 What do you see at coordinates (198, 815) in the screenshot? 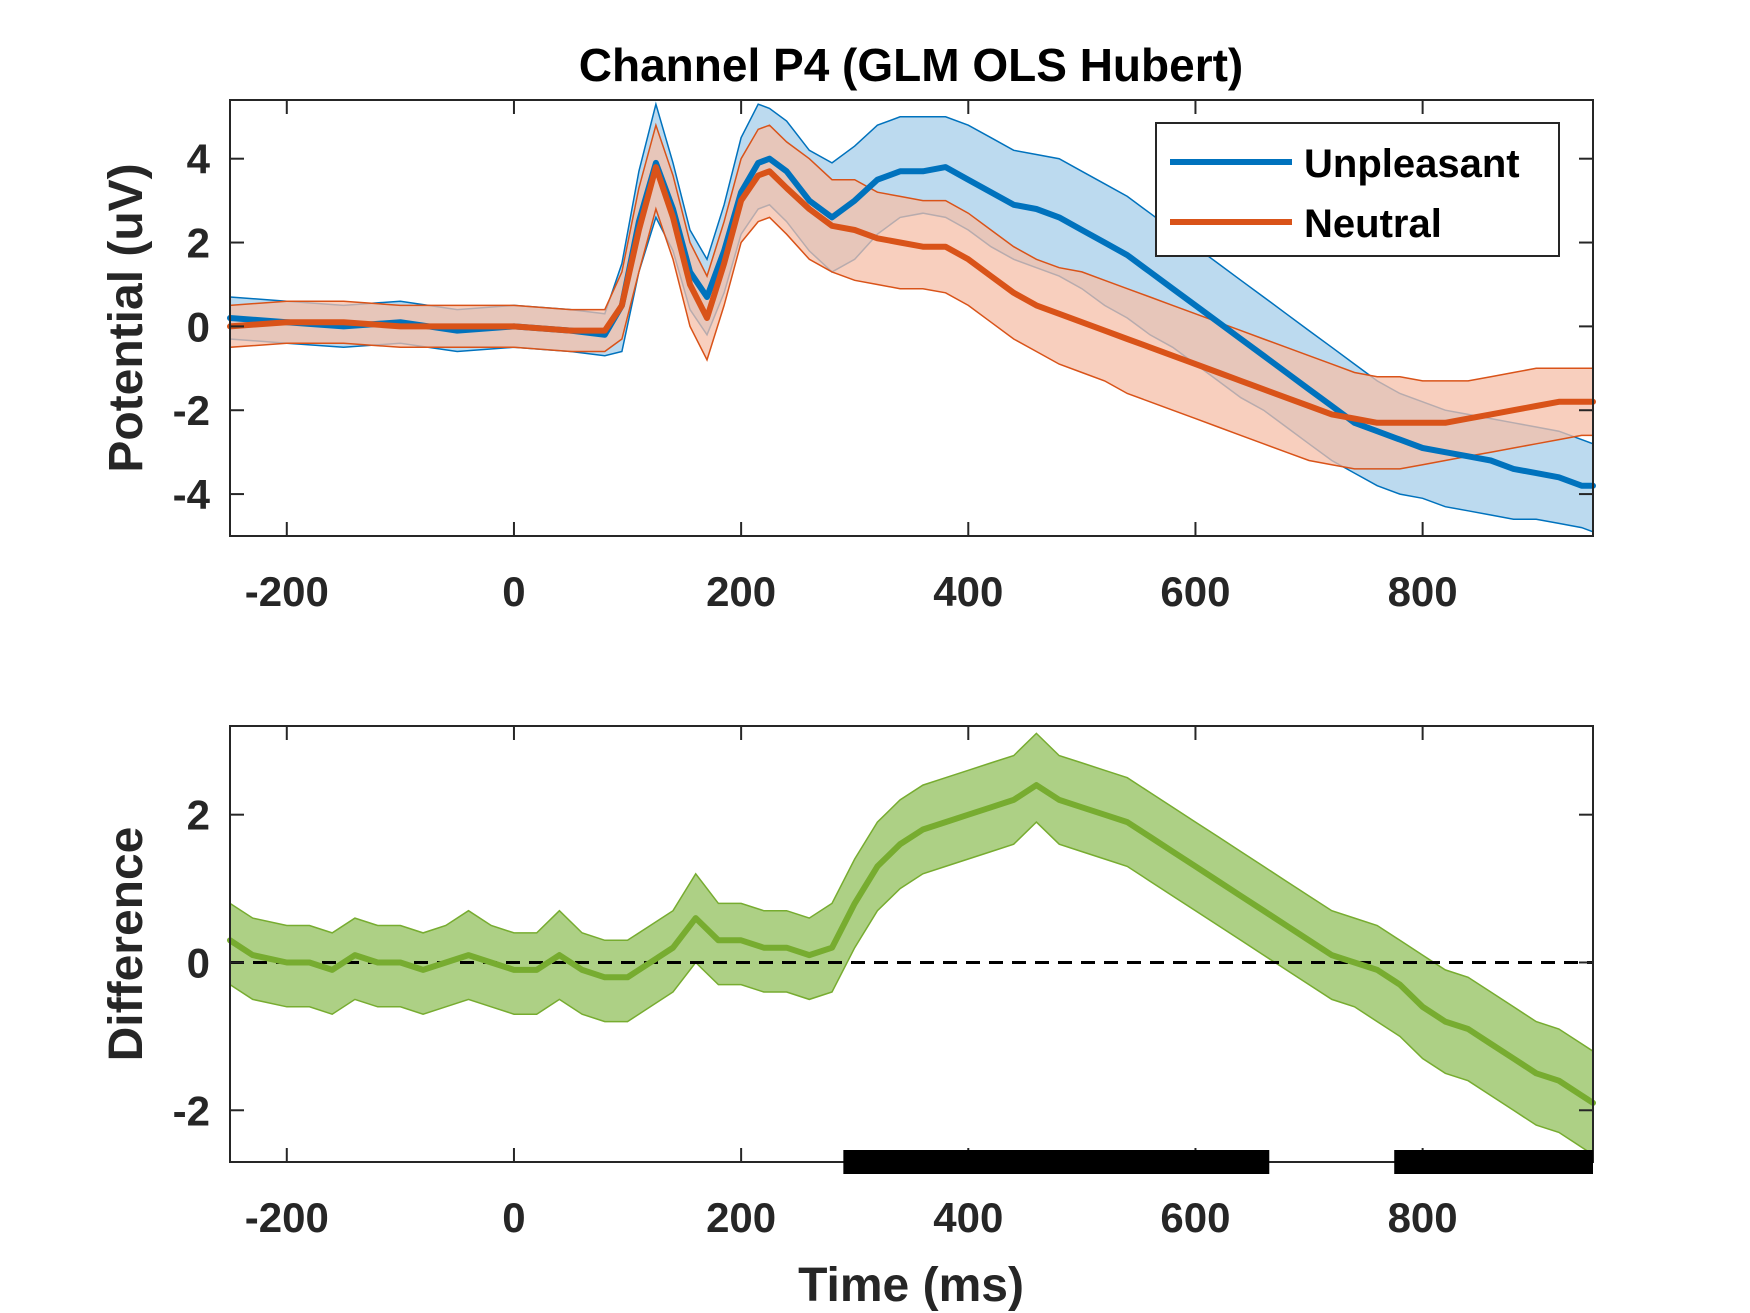
I see `difference-y-tick-label: 2` at bounding box center [198, 815].